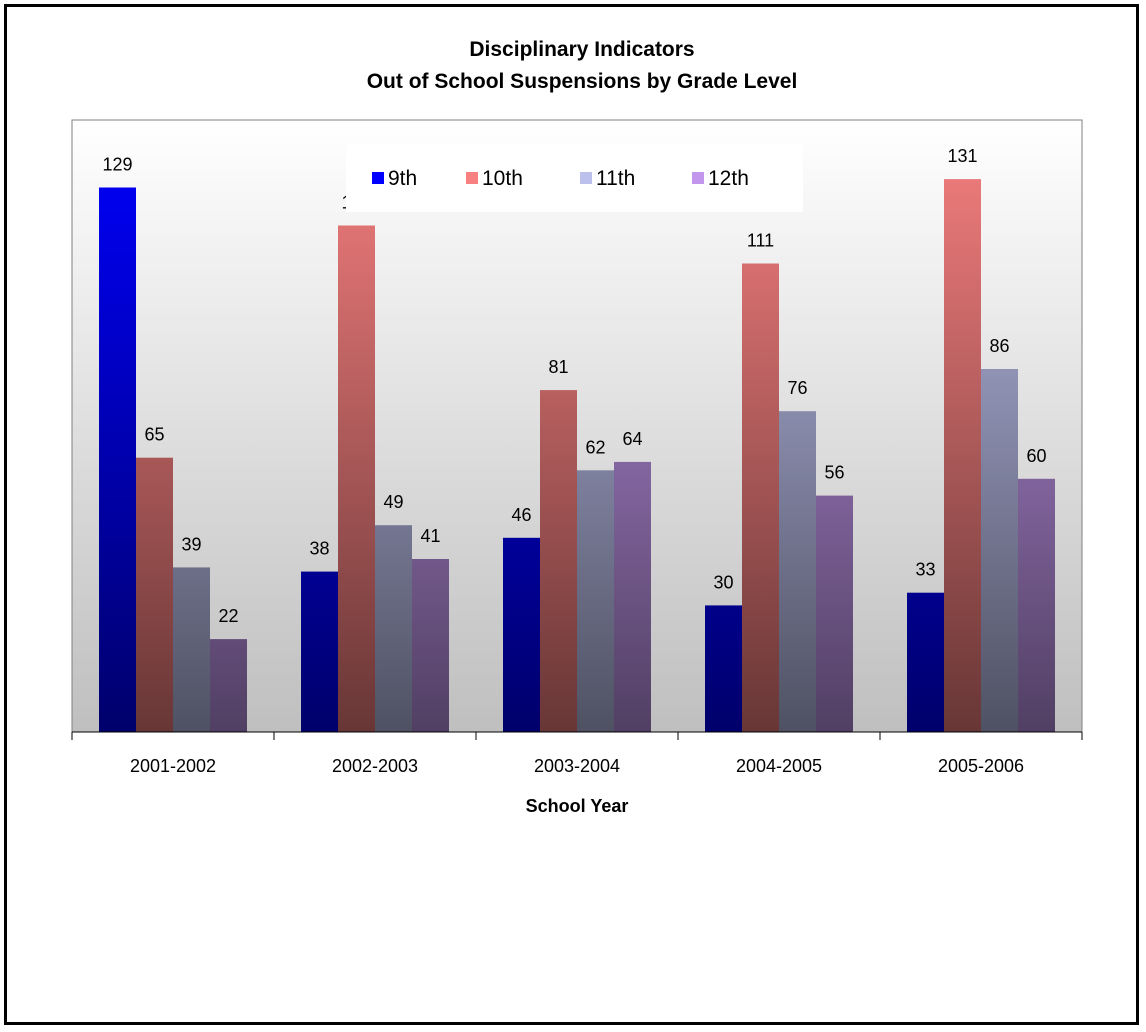 This screenshot has height=1032, width=1146. Describe the element at coordinates (586, 178) in the screenshot. I see `legend-swatch-11th` at that location.